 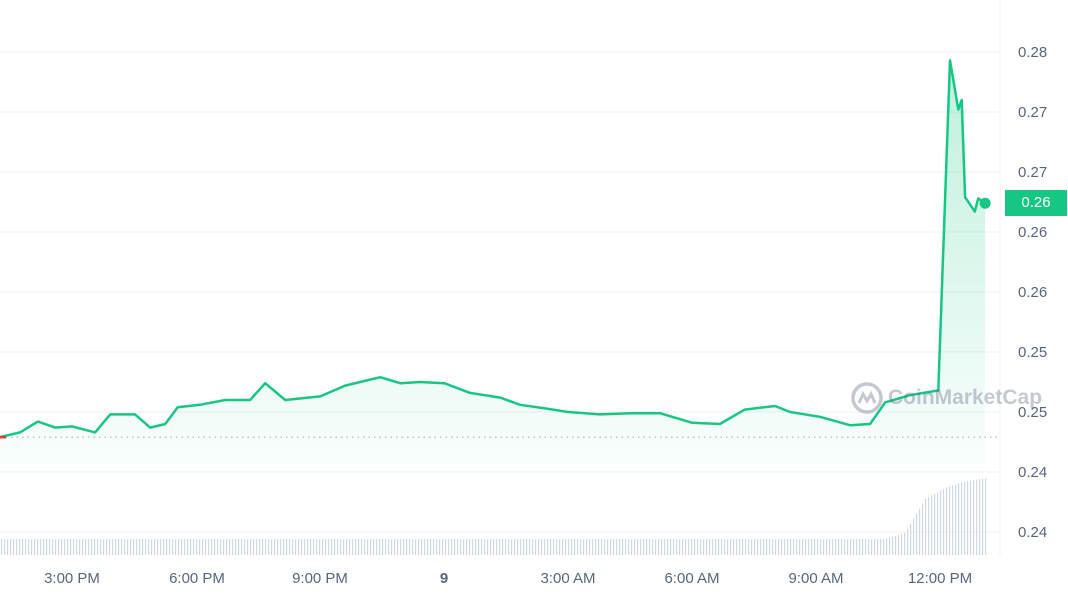 I want to click on current-price-dot, so click(x=985, y=203).